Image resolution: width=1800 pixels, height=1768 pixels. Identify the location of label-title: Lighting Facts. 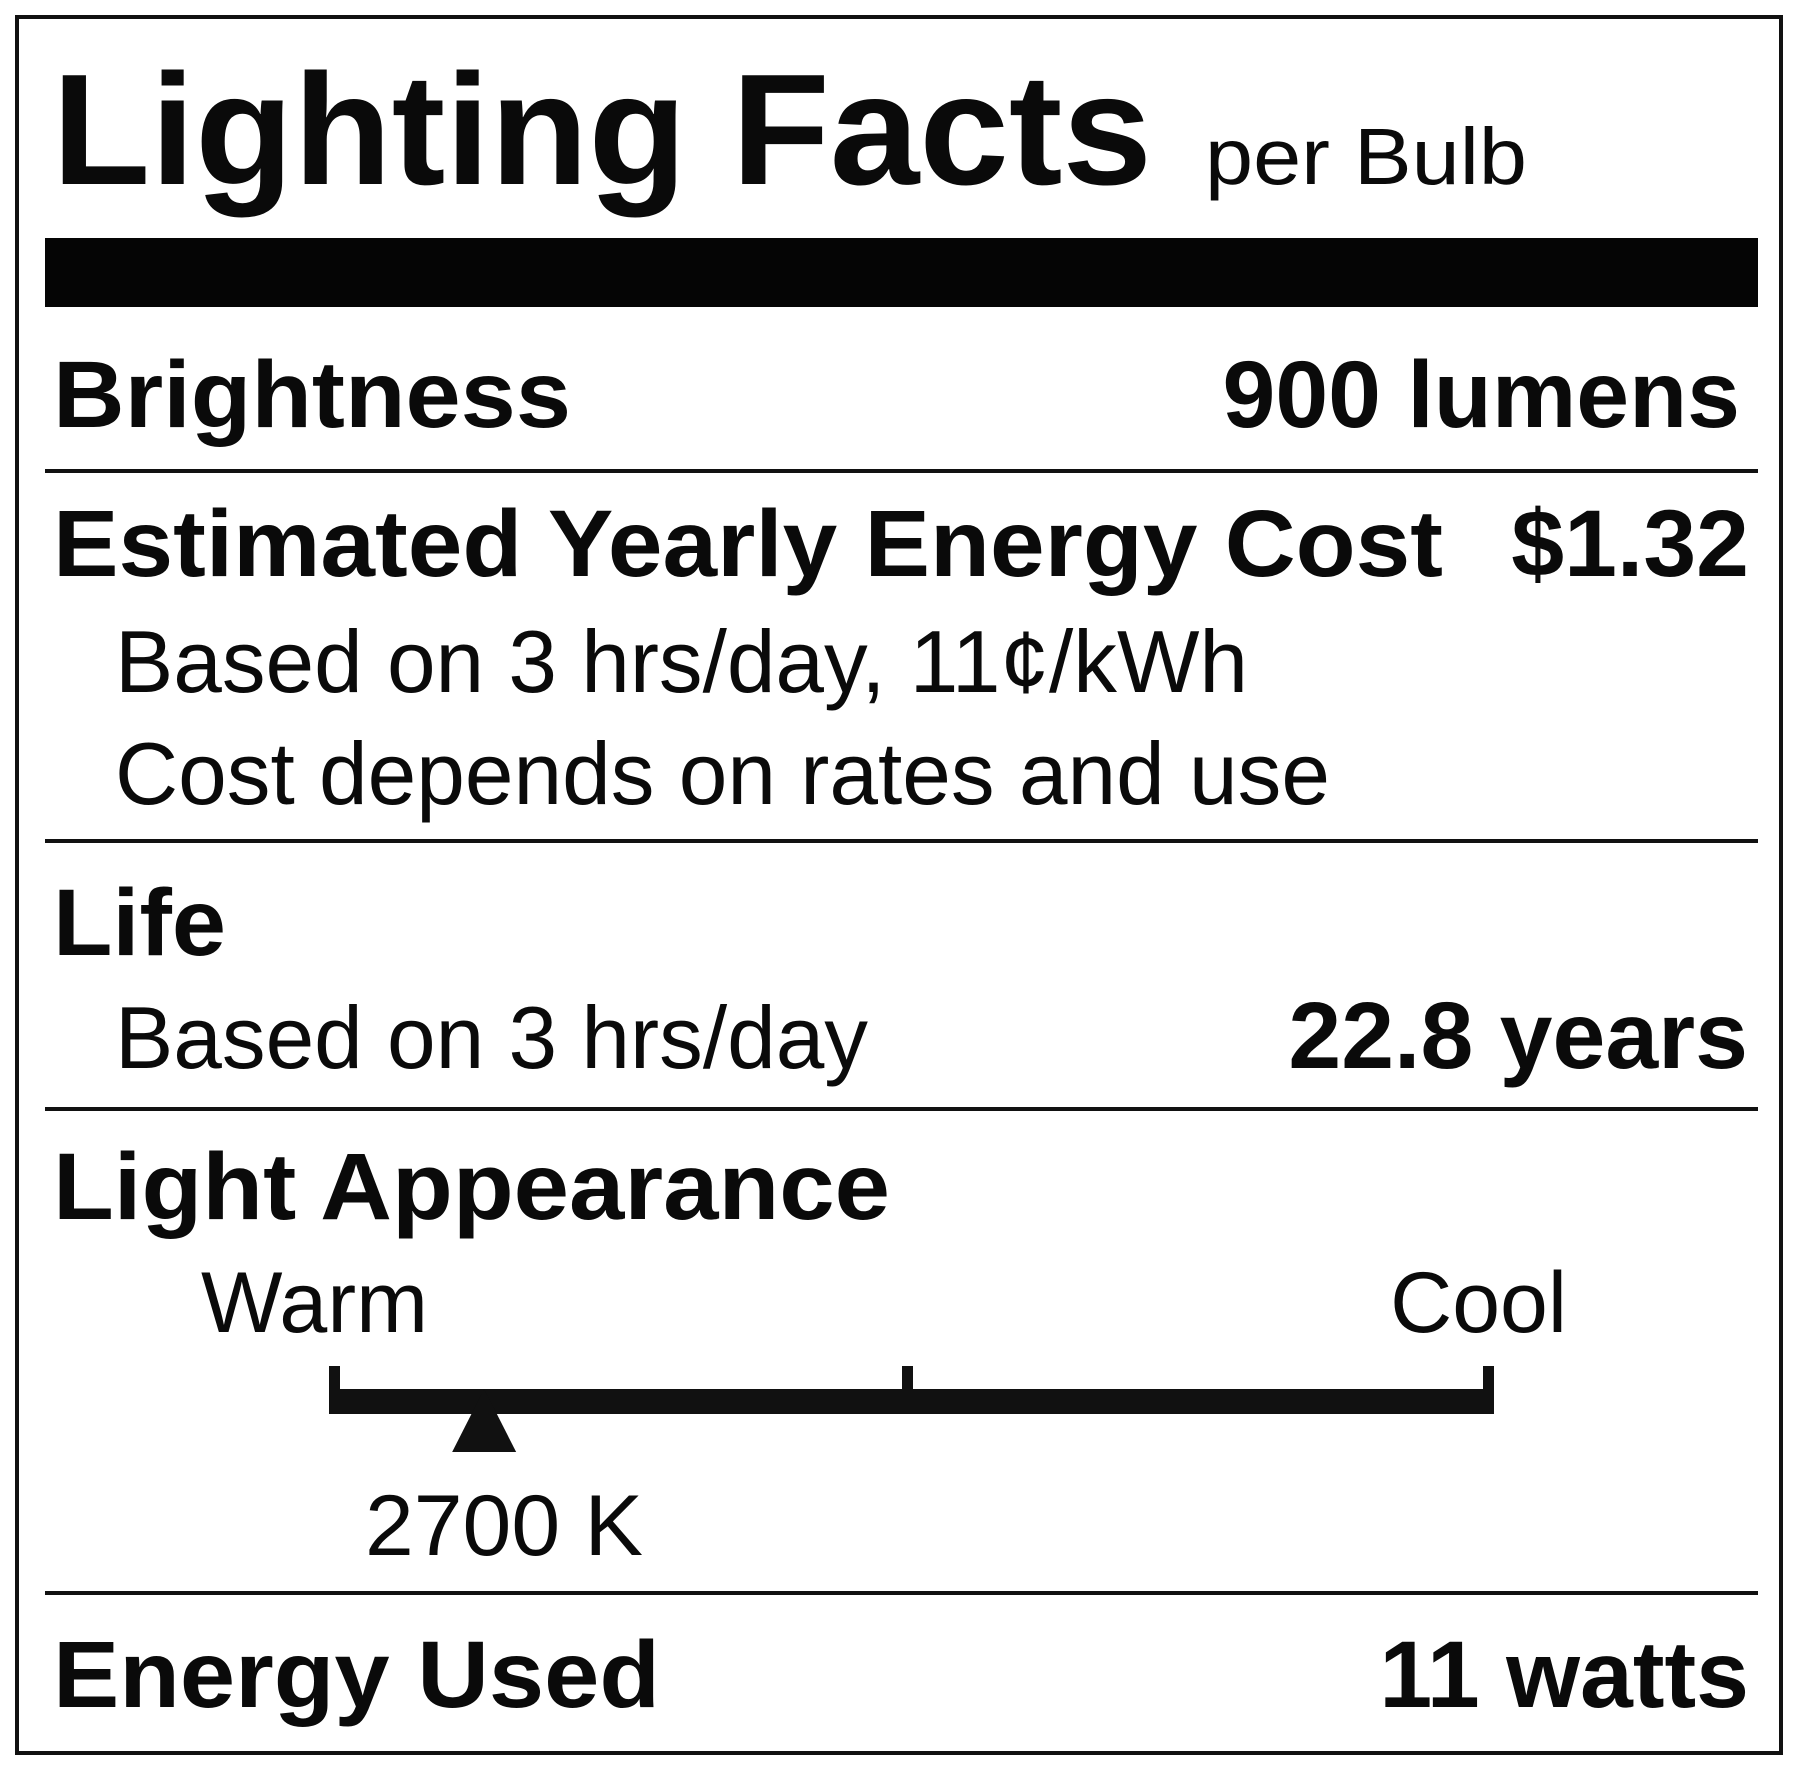
(602, 130).